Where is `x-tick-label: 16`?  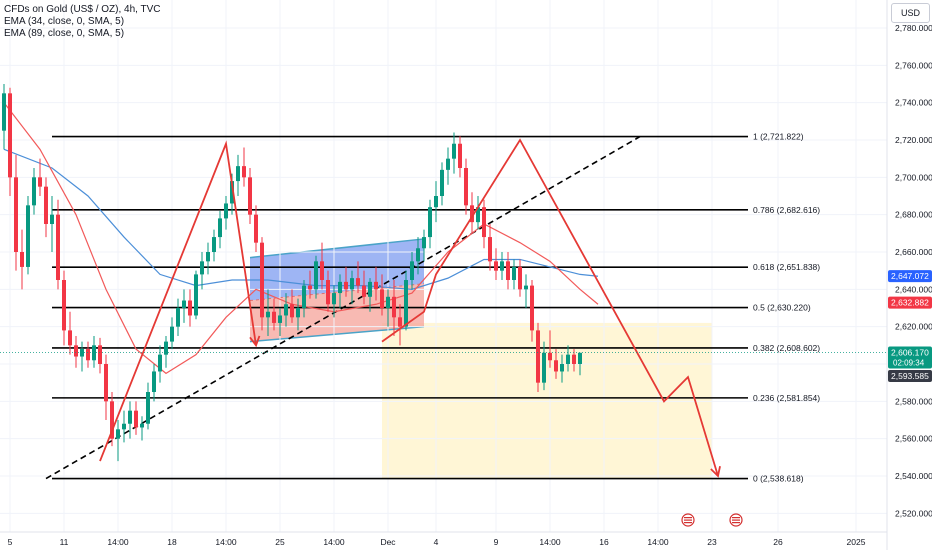 x-tick-label: 16 is located at coordinates (604, 542).